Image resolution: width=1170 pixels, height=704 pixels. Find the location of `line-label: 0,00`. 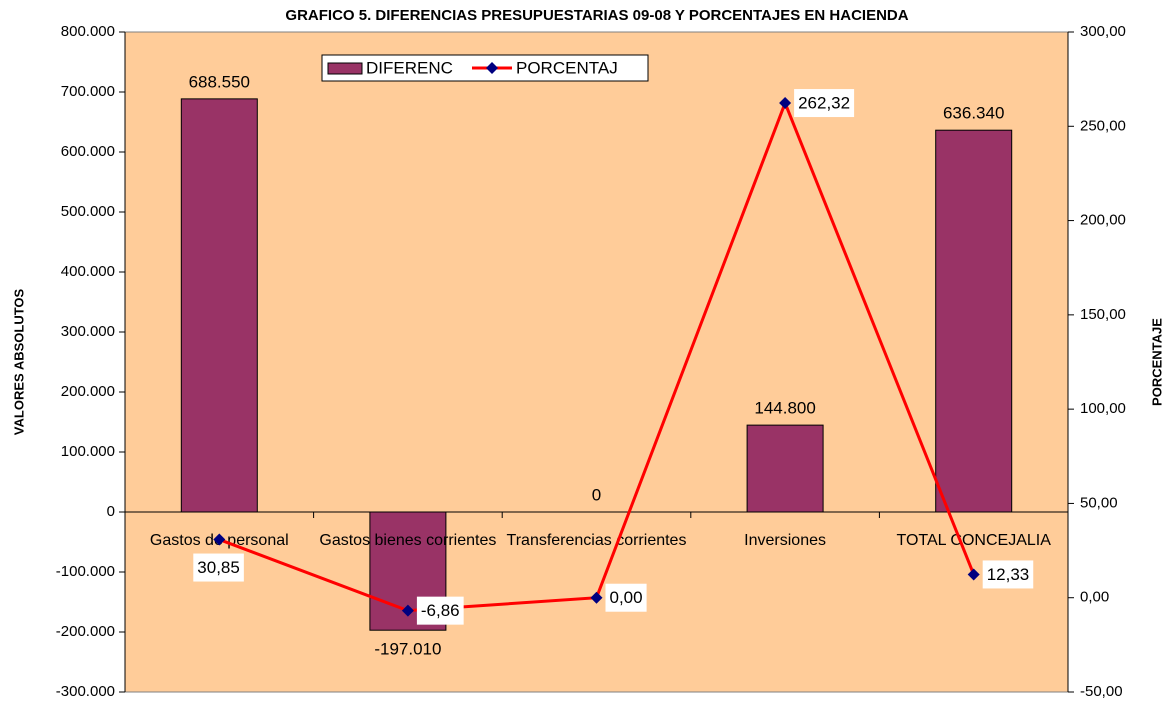

line-label: 0,00 is located at coordinates (626, 597).